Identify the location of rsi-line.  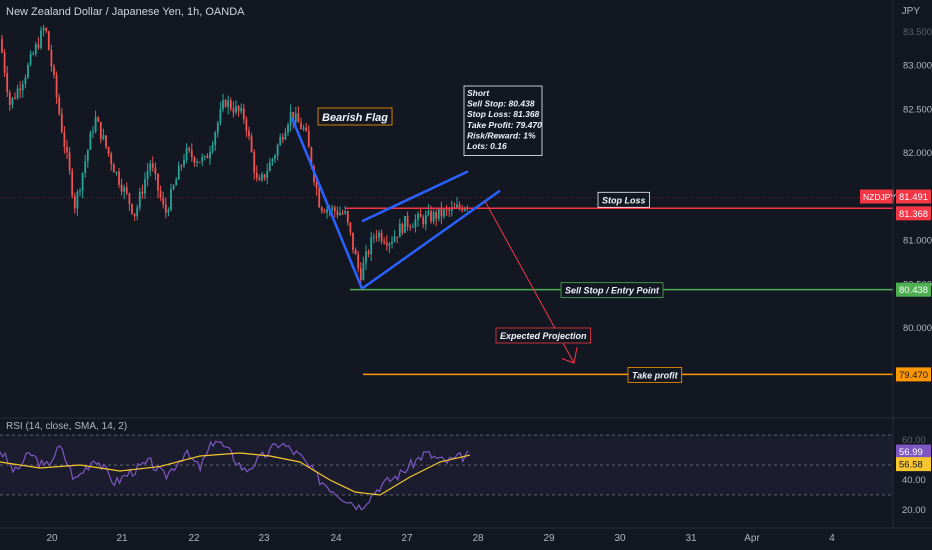
(234, 475).